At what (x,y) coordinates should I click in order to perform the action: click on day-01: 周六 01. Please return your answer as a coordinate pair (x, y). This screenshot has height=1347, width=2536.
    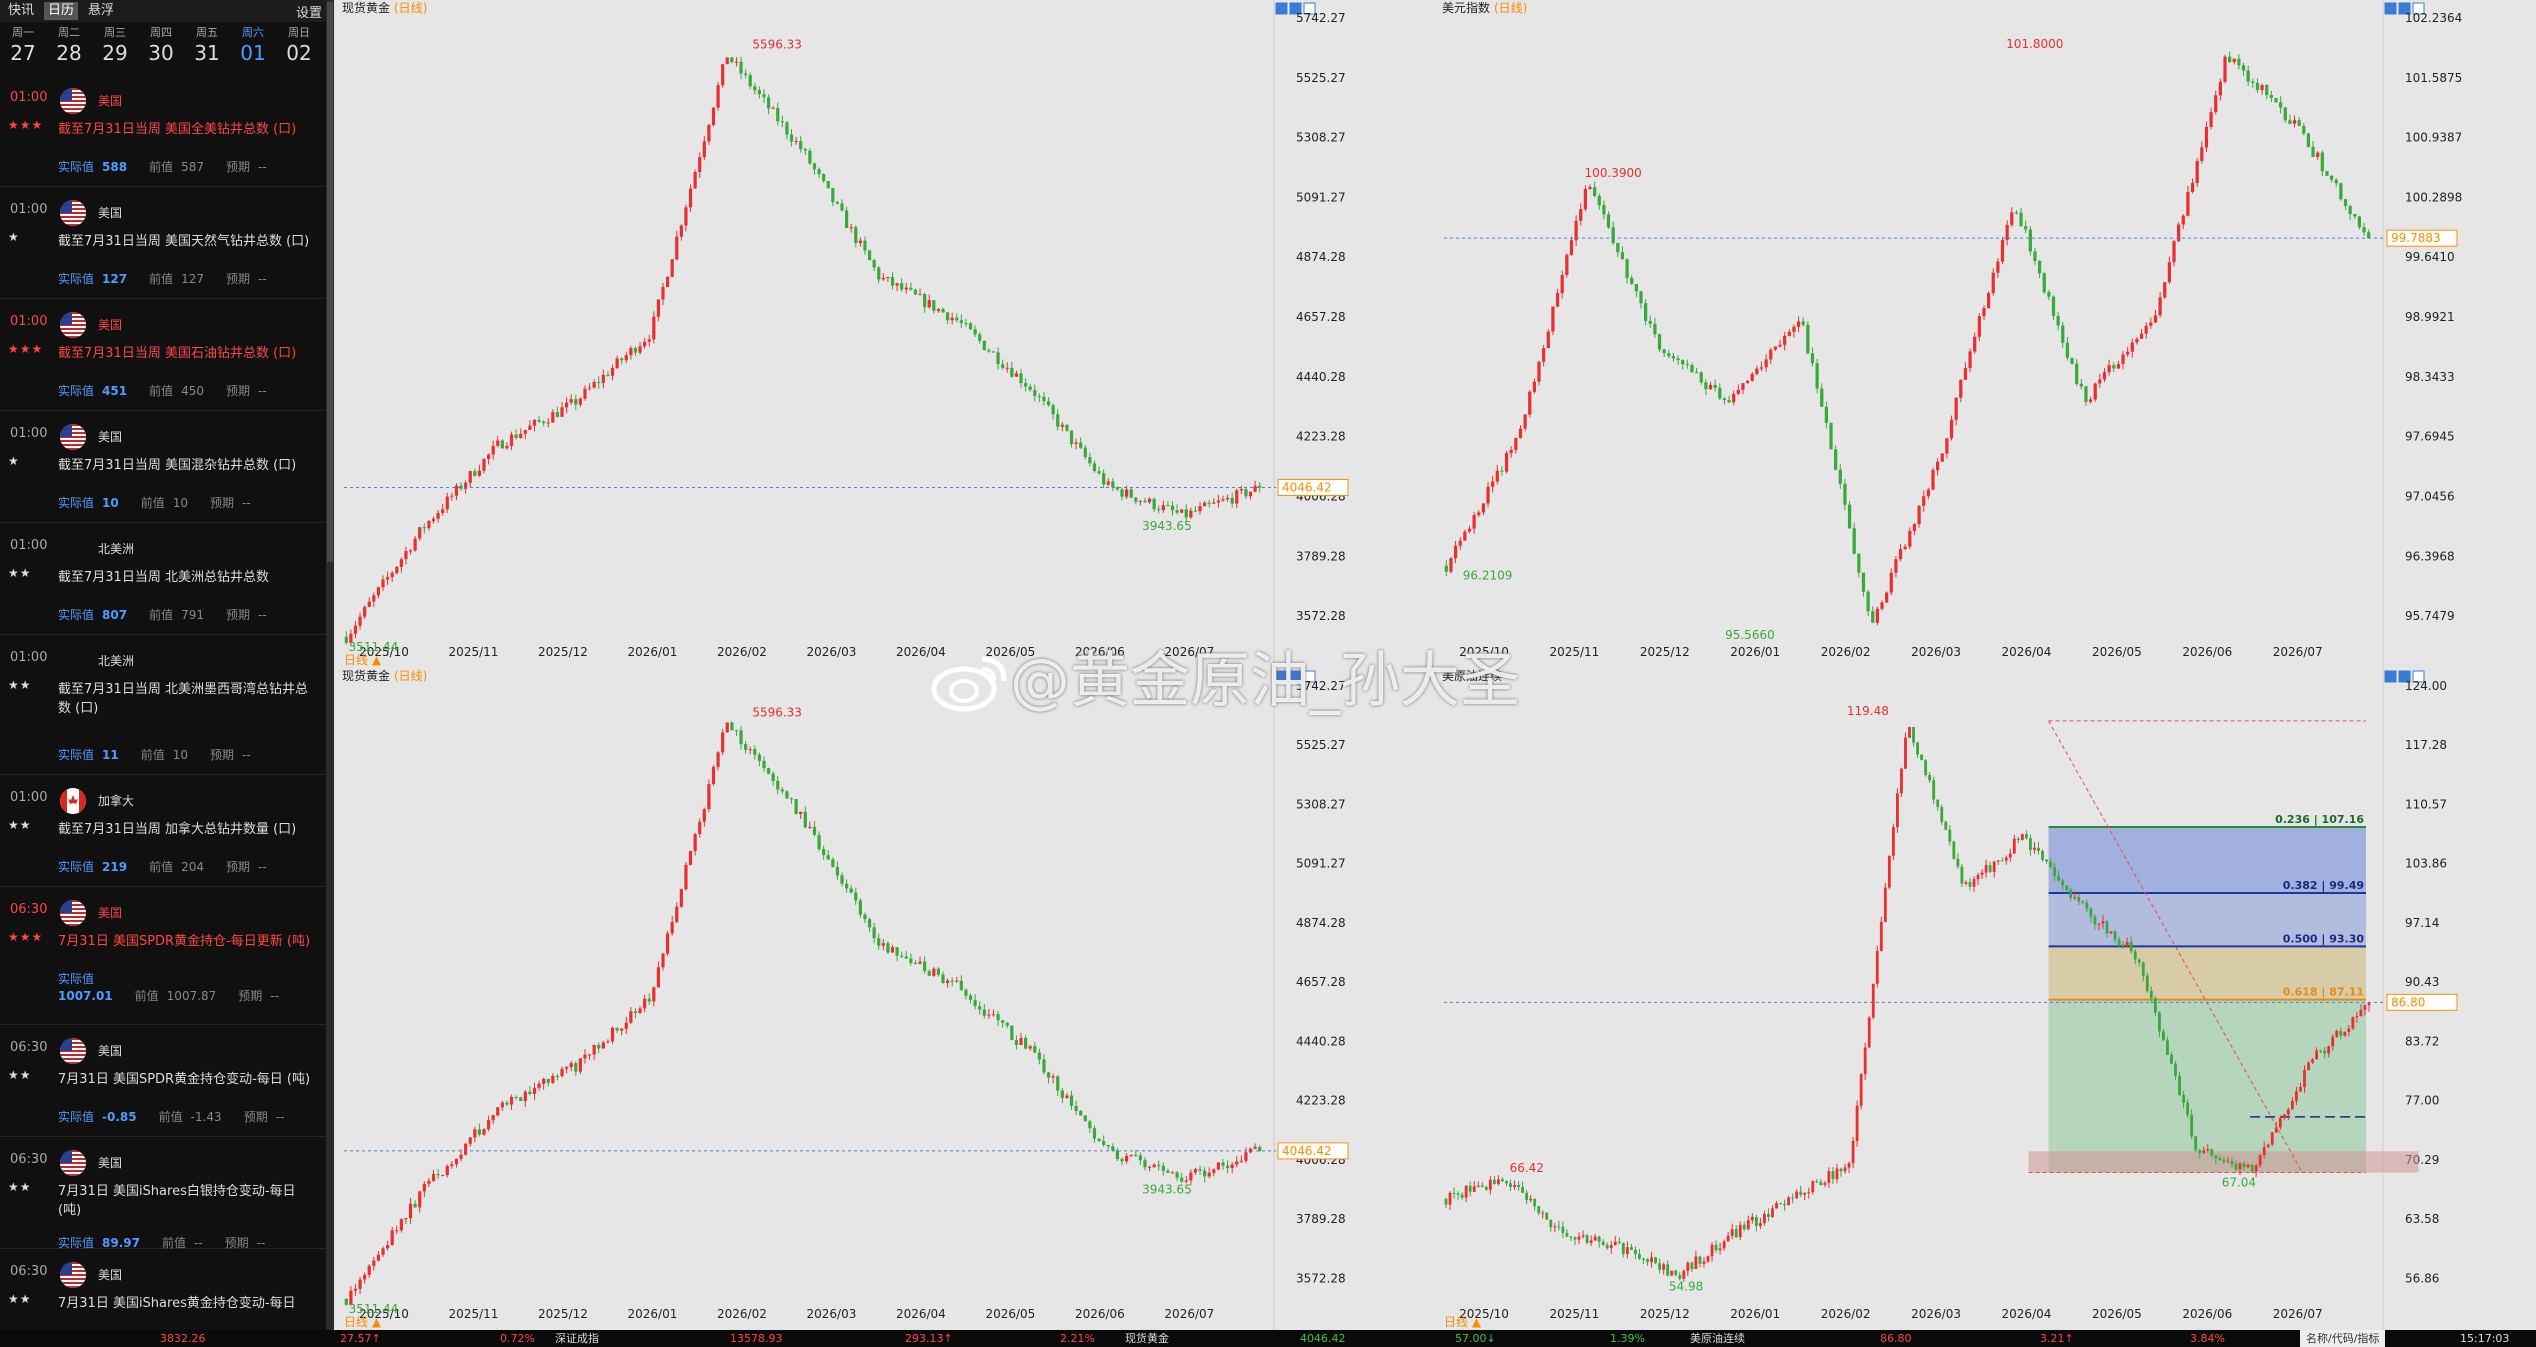
    Looking at the image, I should click on (253, 46).